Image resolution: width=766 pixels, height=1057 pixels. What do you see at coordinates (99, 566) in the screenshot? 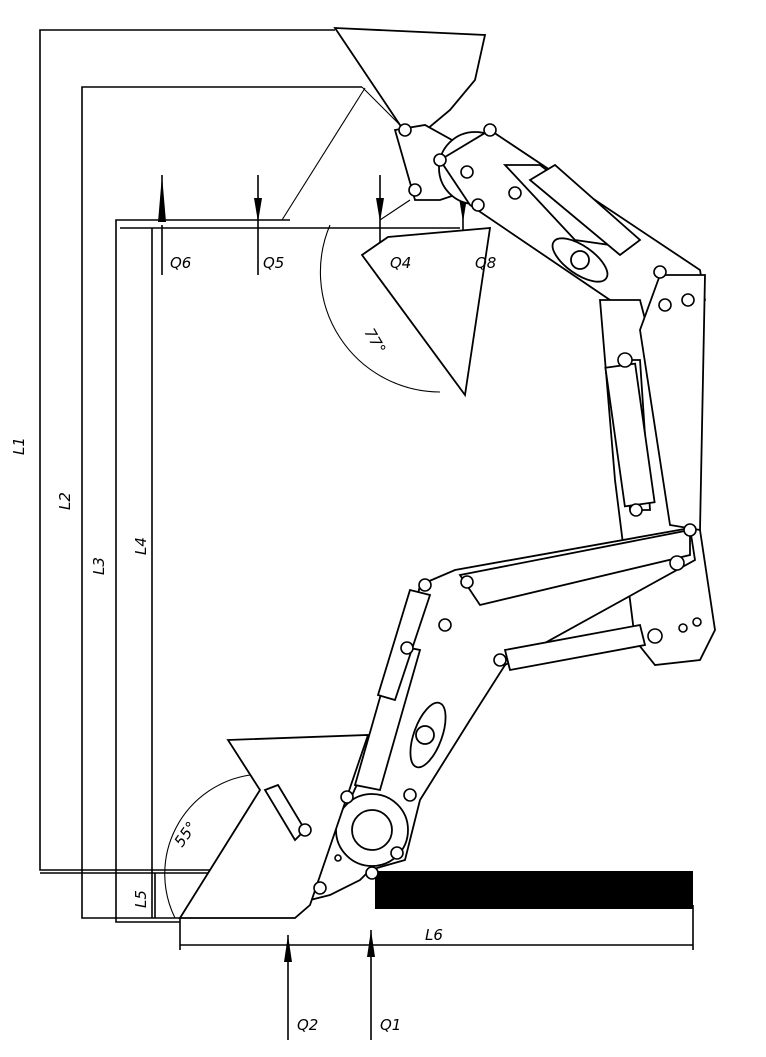
I see `label-L3: L3` at bounding box center [99, 566].